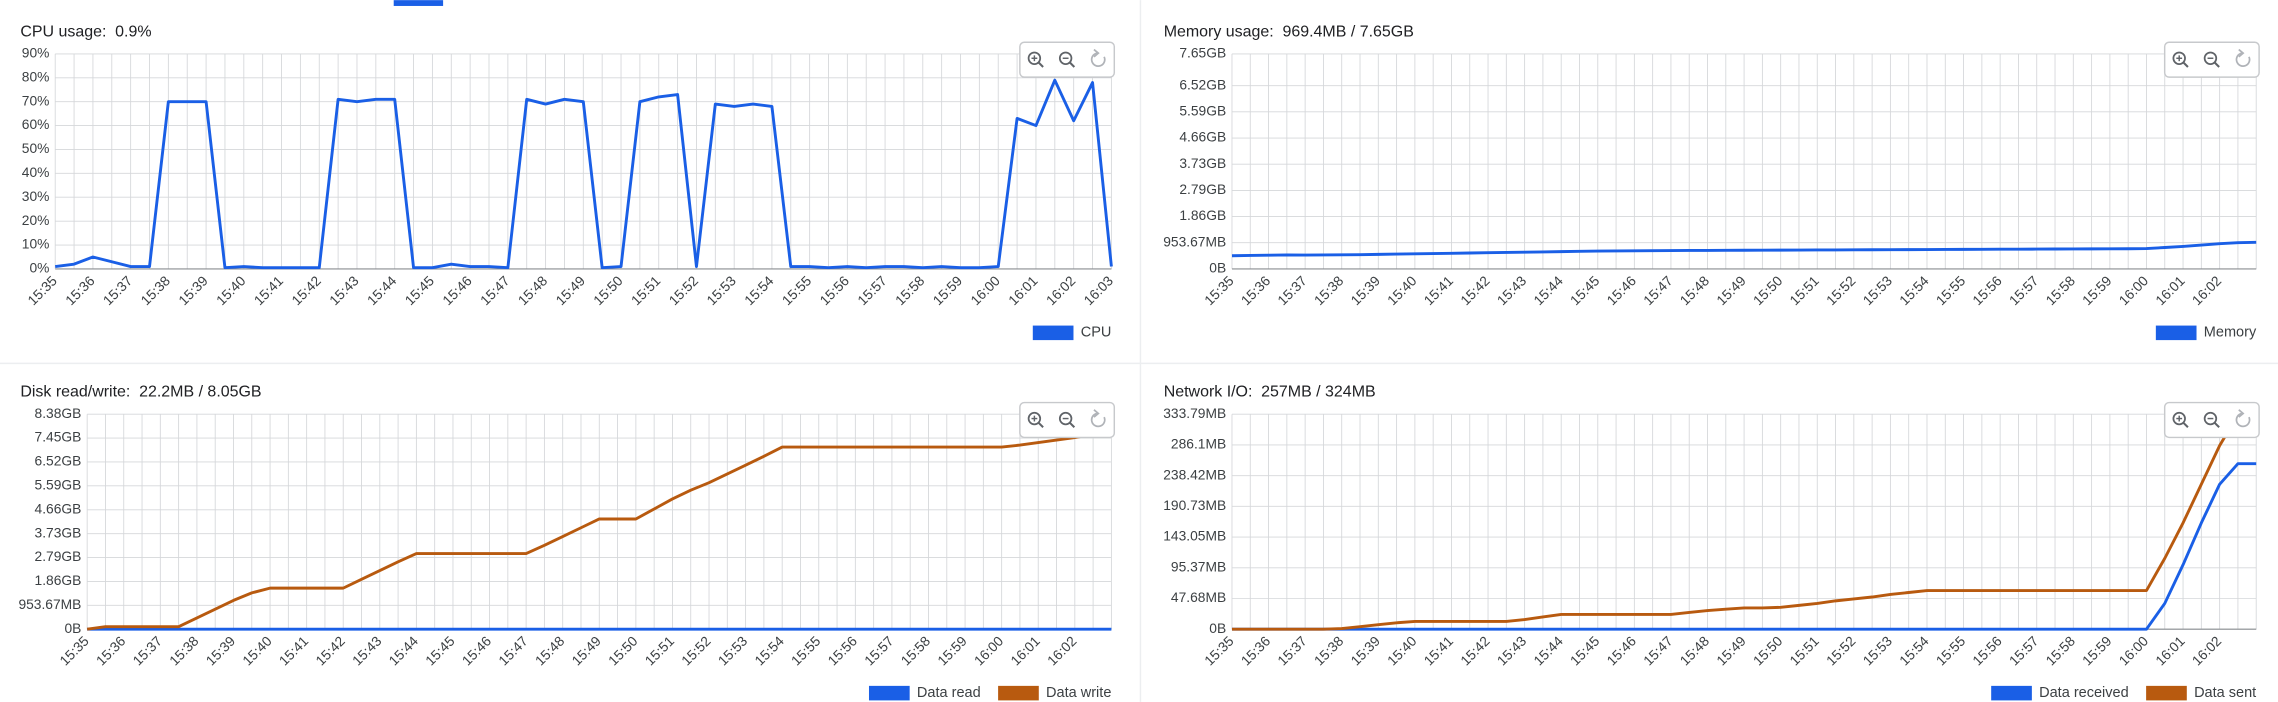 The height and width of the screenshot is (702, 2278). I want to click on x-tick-label: 15:59, so click(952, 650).